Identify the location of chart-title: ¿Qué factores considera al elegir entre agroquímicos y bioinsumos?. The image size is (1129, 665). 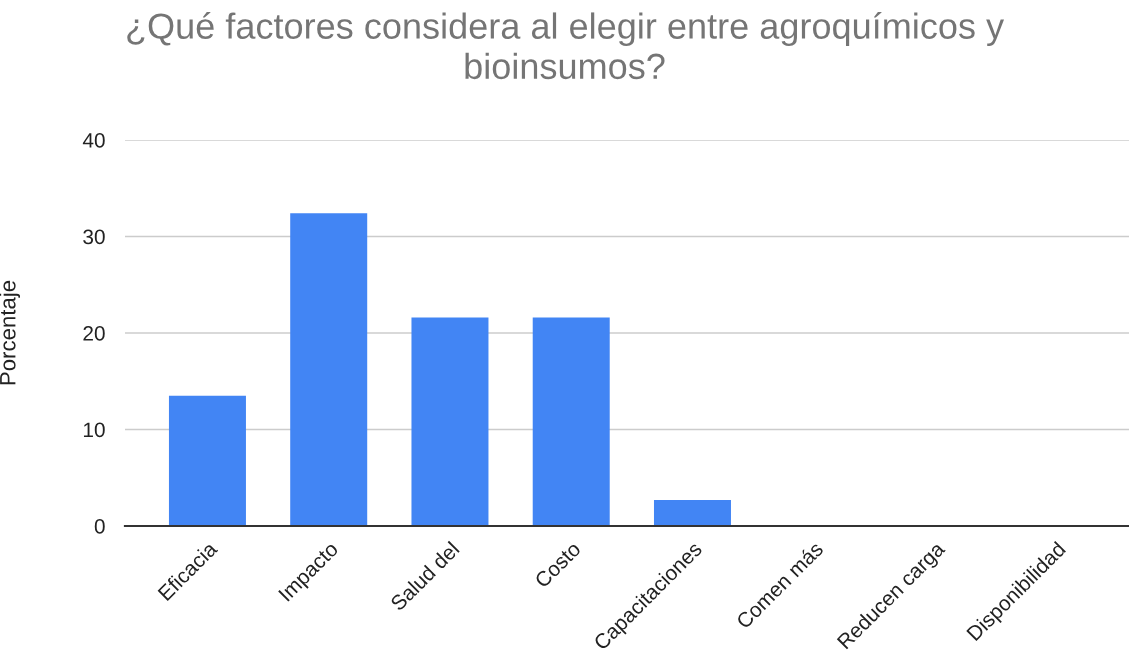
(566, 46).